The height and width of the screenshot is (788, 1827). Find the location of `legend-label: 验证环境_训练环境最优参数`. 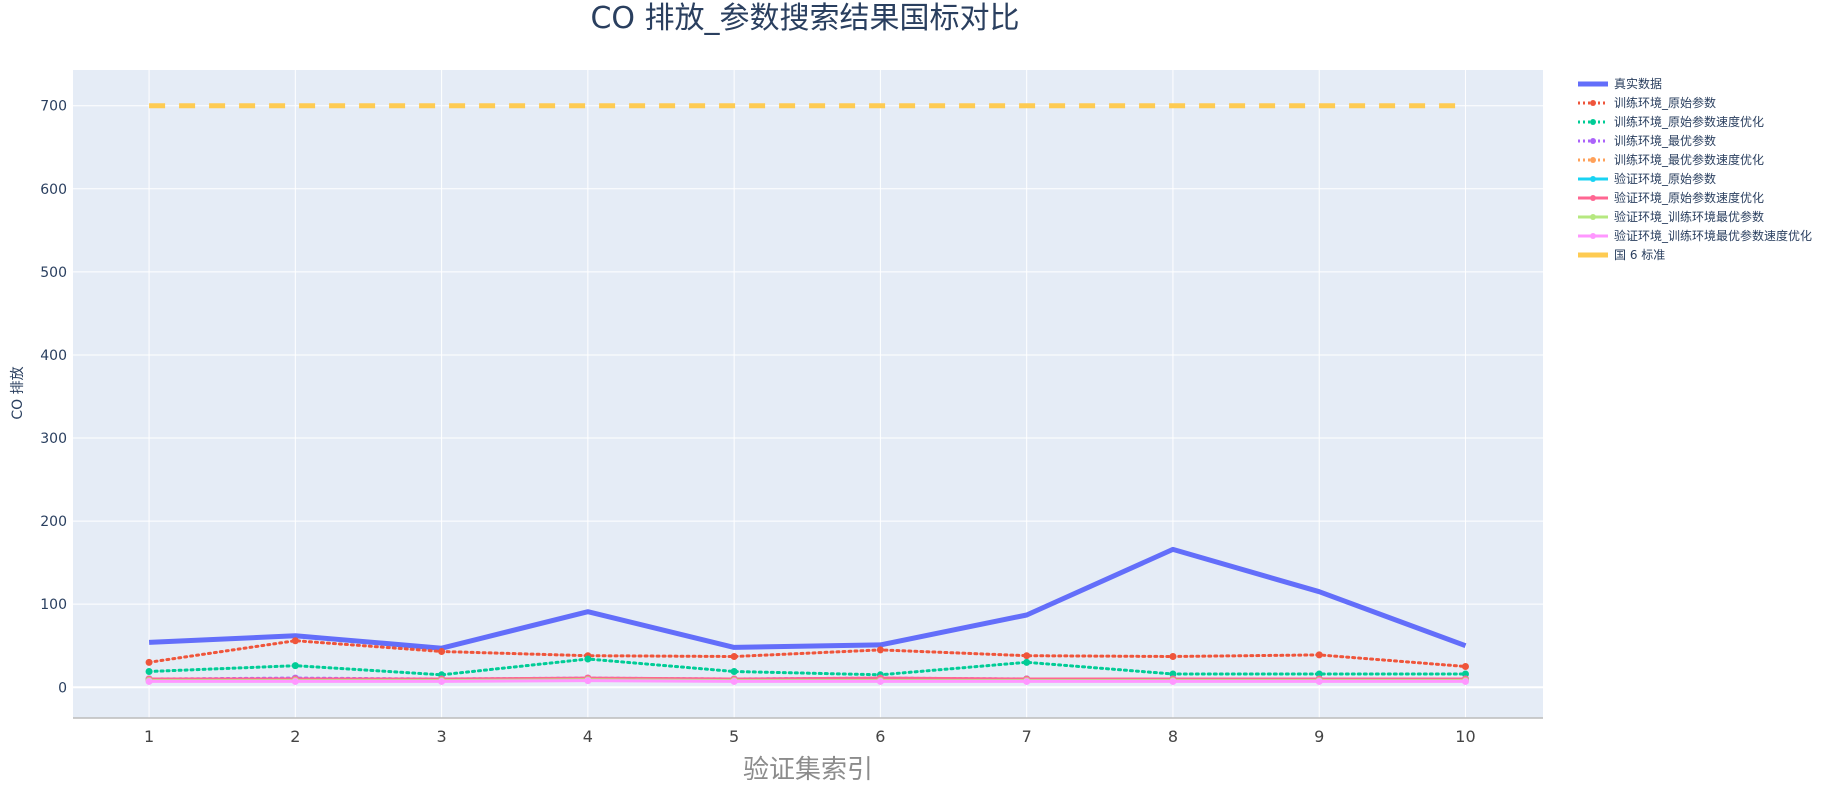

legend-label: 验证环境_训练环境最优参数 is located at coordinates (1689, 216).